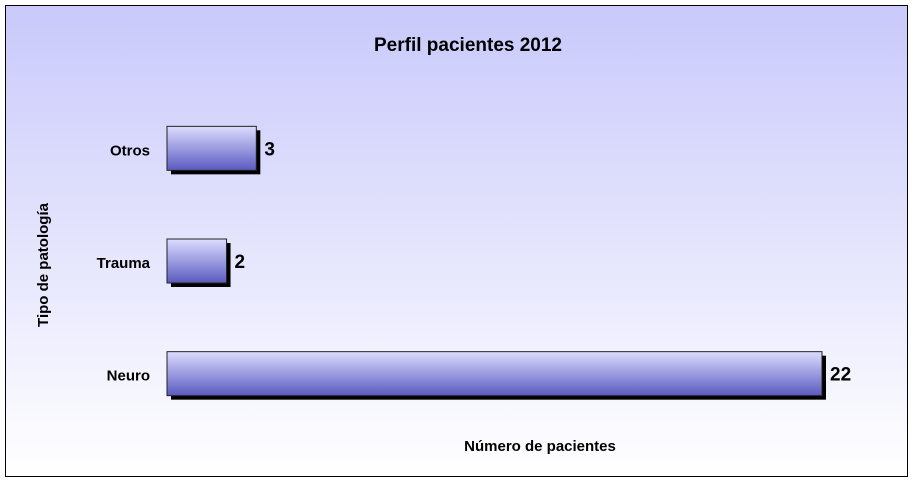 The image size is (914, 482). What do you see at coordinates (269, 149) in the screenshot?
I see `data-label: 3` at bounding box center [269, 149].